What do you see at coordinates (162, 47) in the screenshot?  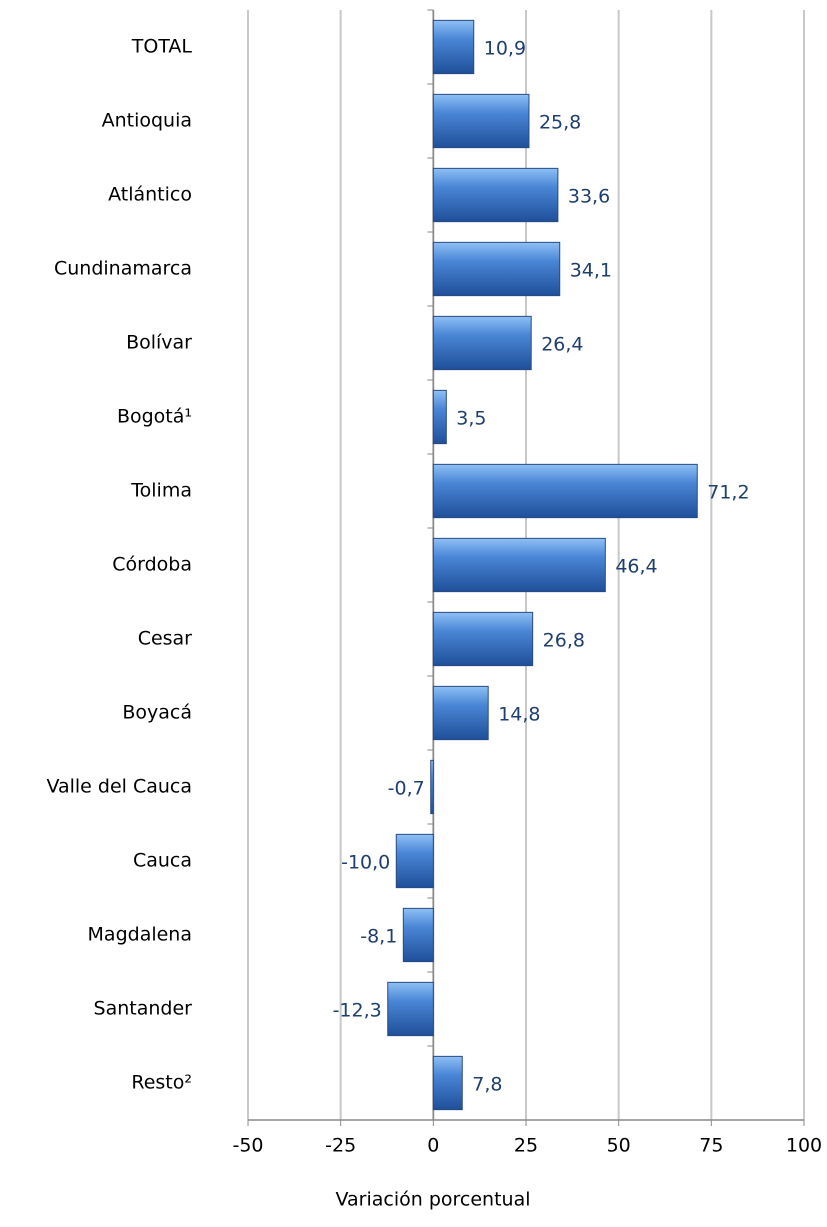 I see `y-tick-label: TOTAL` at bounding box center [162, 47].